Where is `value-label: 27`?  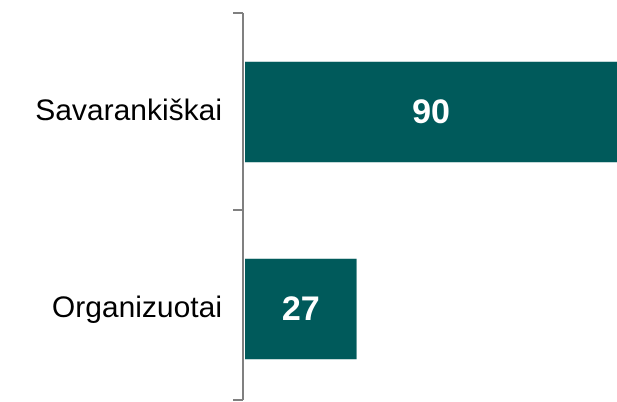 value-label: 27 is located at coordinates (301, 309).